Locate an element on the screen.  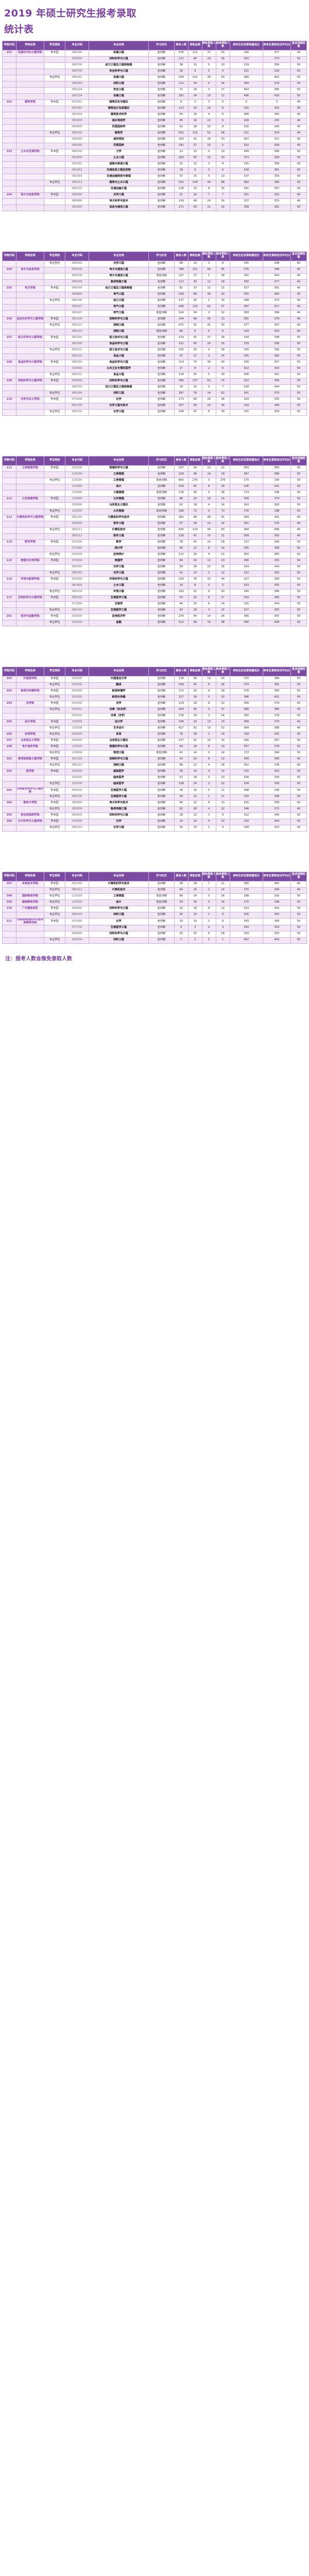
cell-major-code: 080800 is located at coordinates (77, 294).